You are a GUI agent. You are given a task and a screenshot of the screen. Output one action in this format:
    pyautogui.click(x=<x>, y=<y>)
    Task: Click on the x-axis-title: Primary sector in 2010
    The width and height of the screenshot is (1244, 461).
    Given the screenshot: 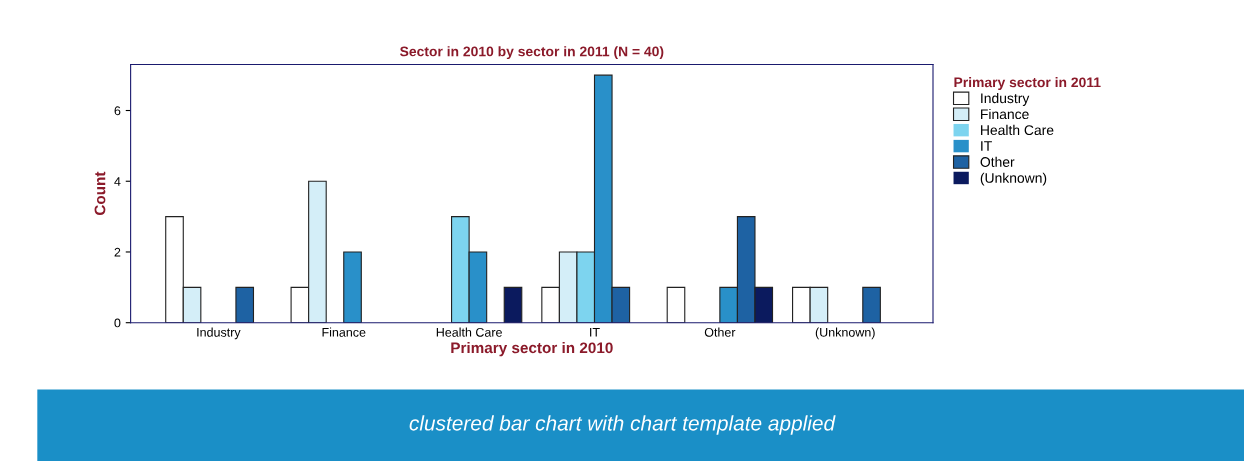 What is the action you would take?
    pyautogui.click(x=532, y=349)
    